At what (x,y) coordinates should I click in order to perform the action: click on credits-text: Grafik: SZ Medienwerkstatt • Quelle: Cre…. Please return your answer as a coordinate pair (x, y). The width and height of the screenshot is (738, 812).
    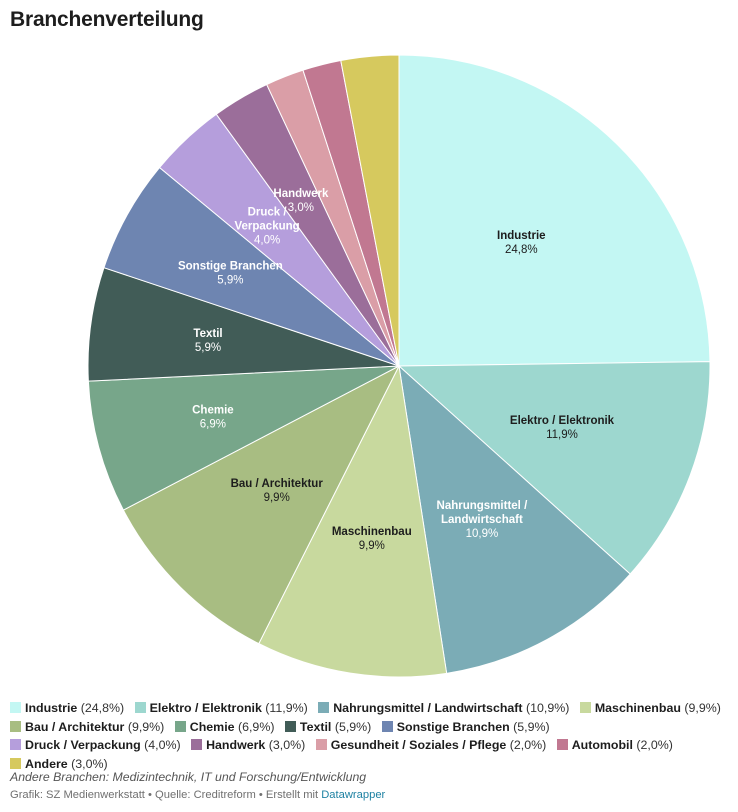
    Looking at the image, I should click on (166, 795).